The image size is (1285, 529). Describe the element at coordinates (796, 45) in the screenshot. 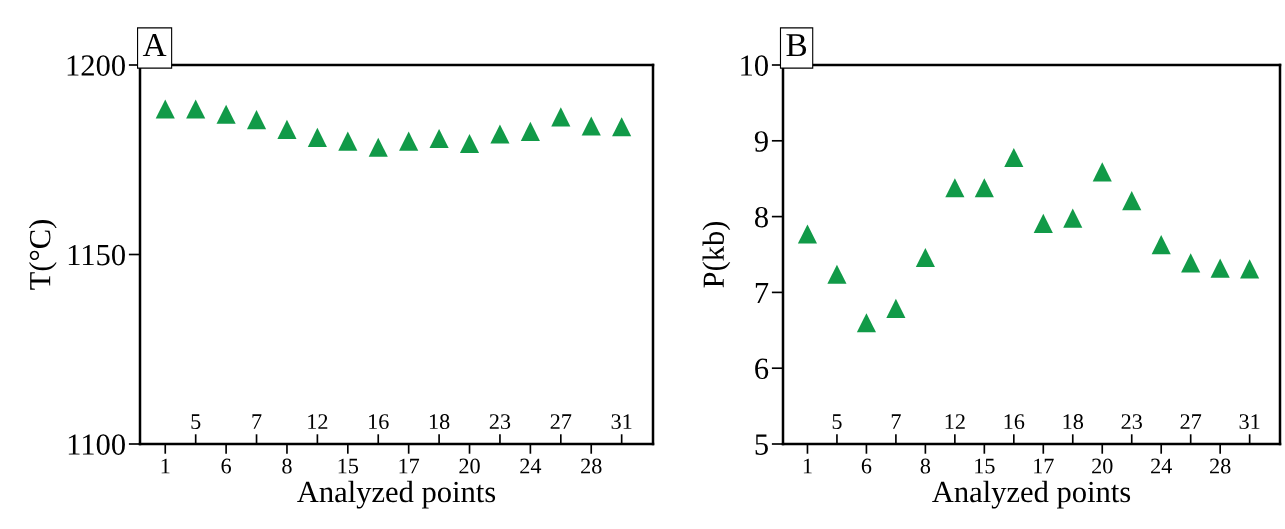

I see `chart-title: B` at that location.